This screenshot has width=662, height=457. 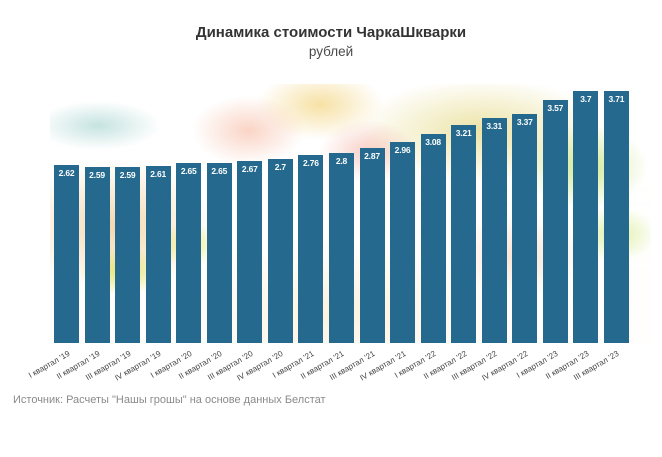 What do you see at coordinates (464, 234) in the screenshot?
I see `bar: 3.21` at bounding box center [464, 234].